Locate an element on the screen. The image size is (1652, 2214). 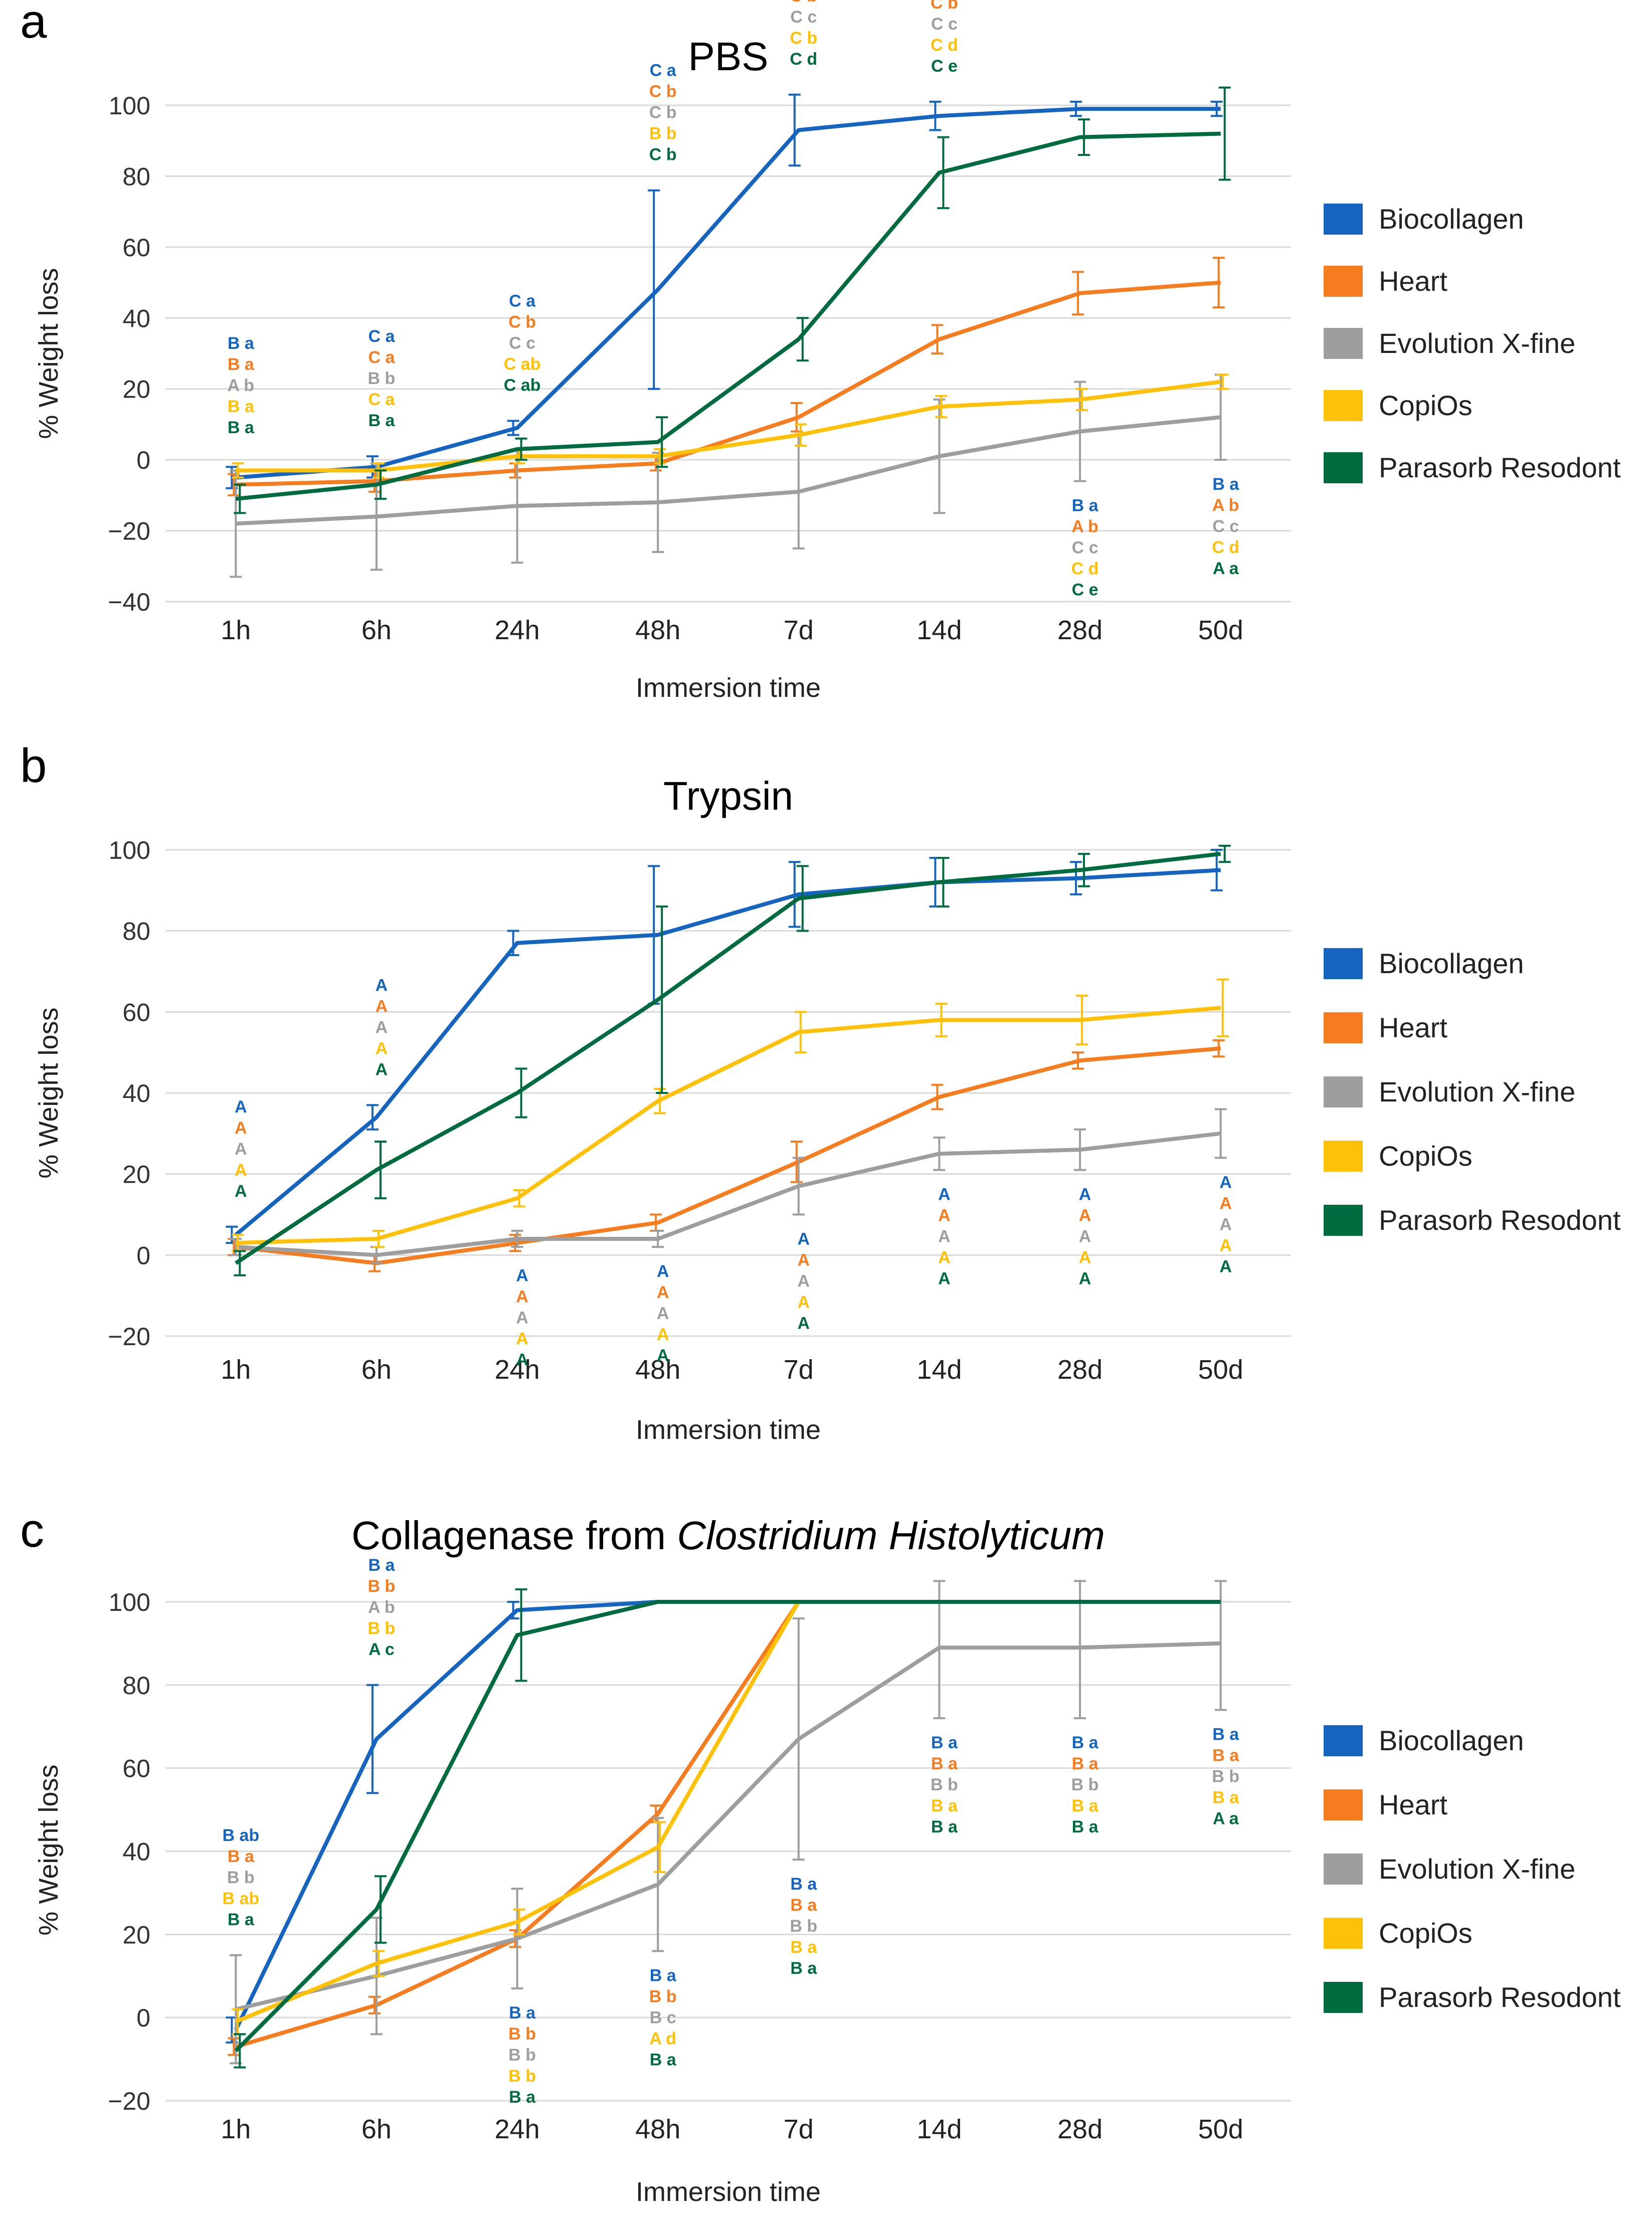
chart-title: Trypsin is located at coordinates (728, 796).